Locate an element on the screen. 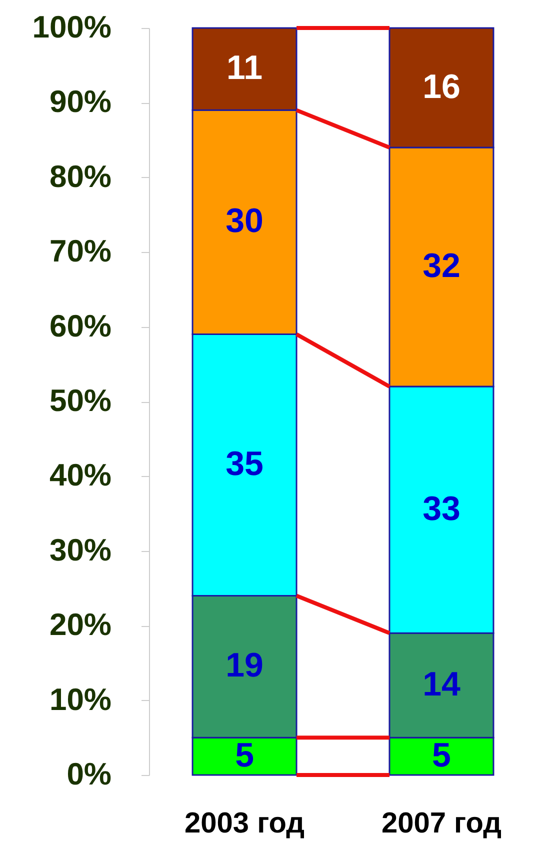 The height and width of the screenshot is (858, 537). data-label: 32 is located at coordinates (441, 266).